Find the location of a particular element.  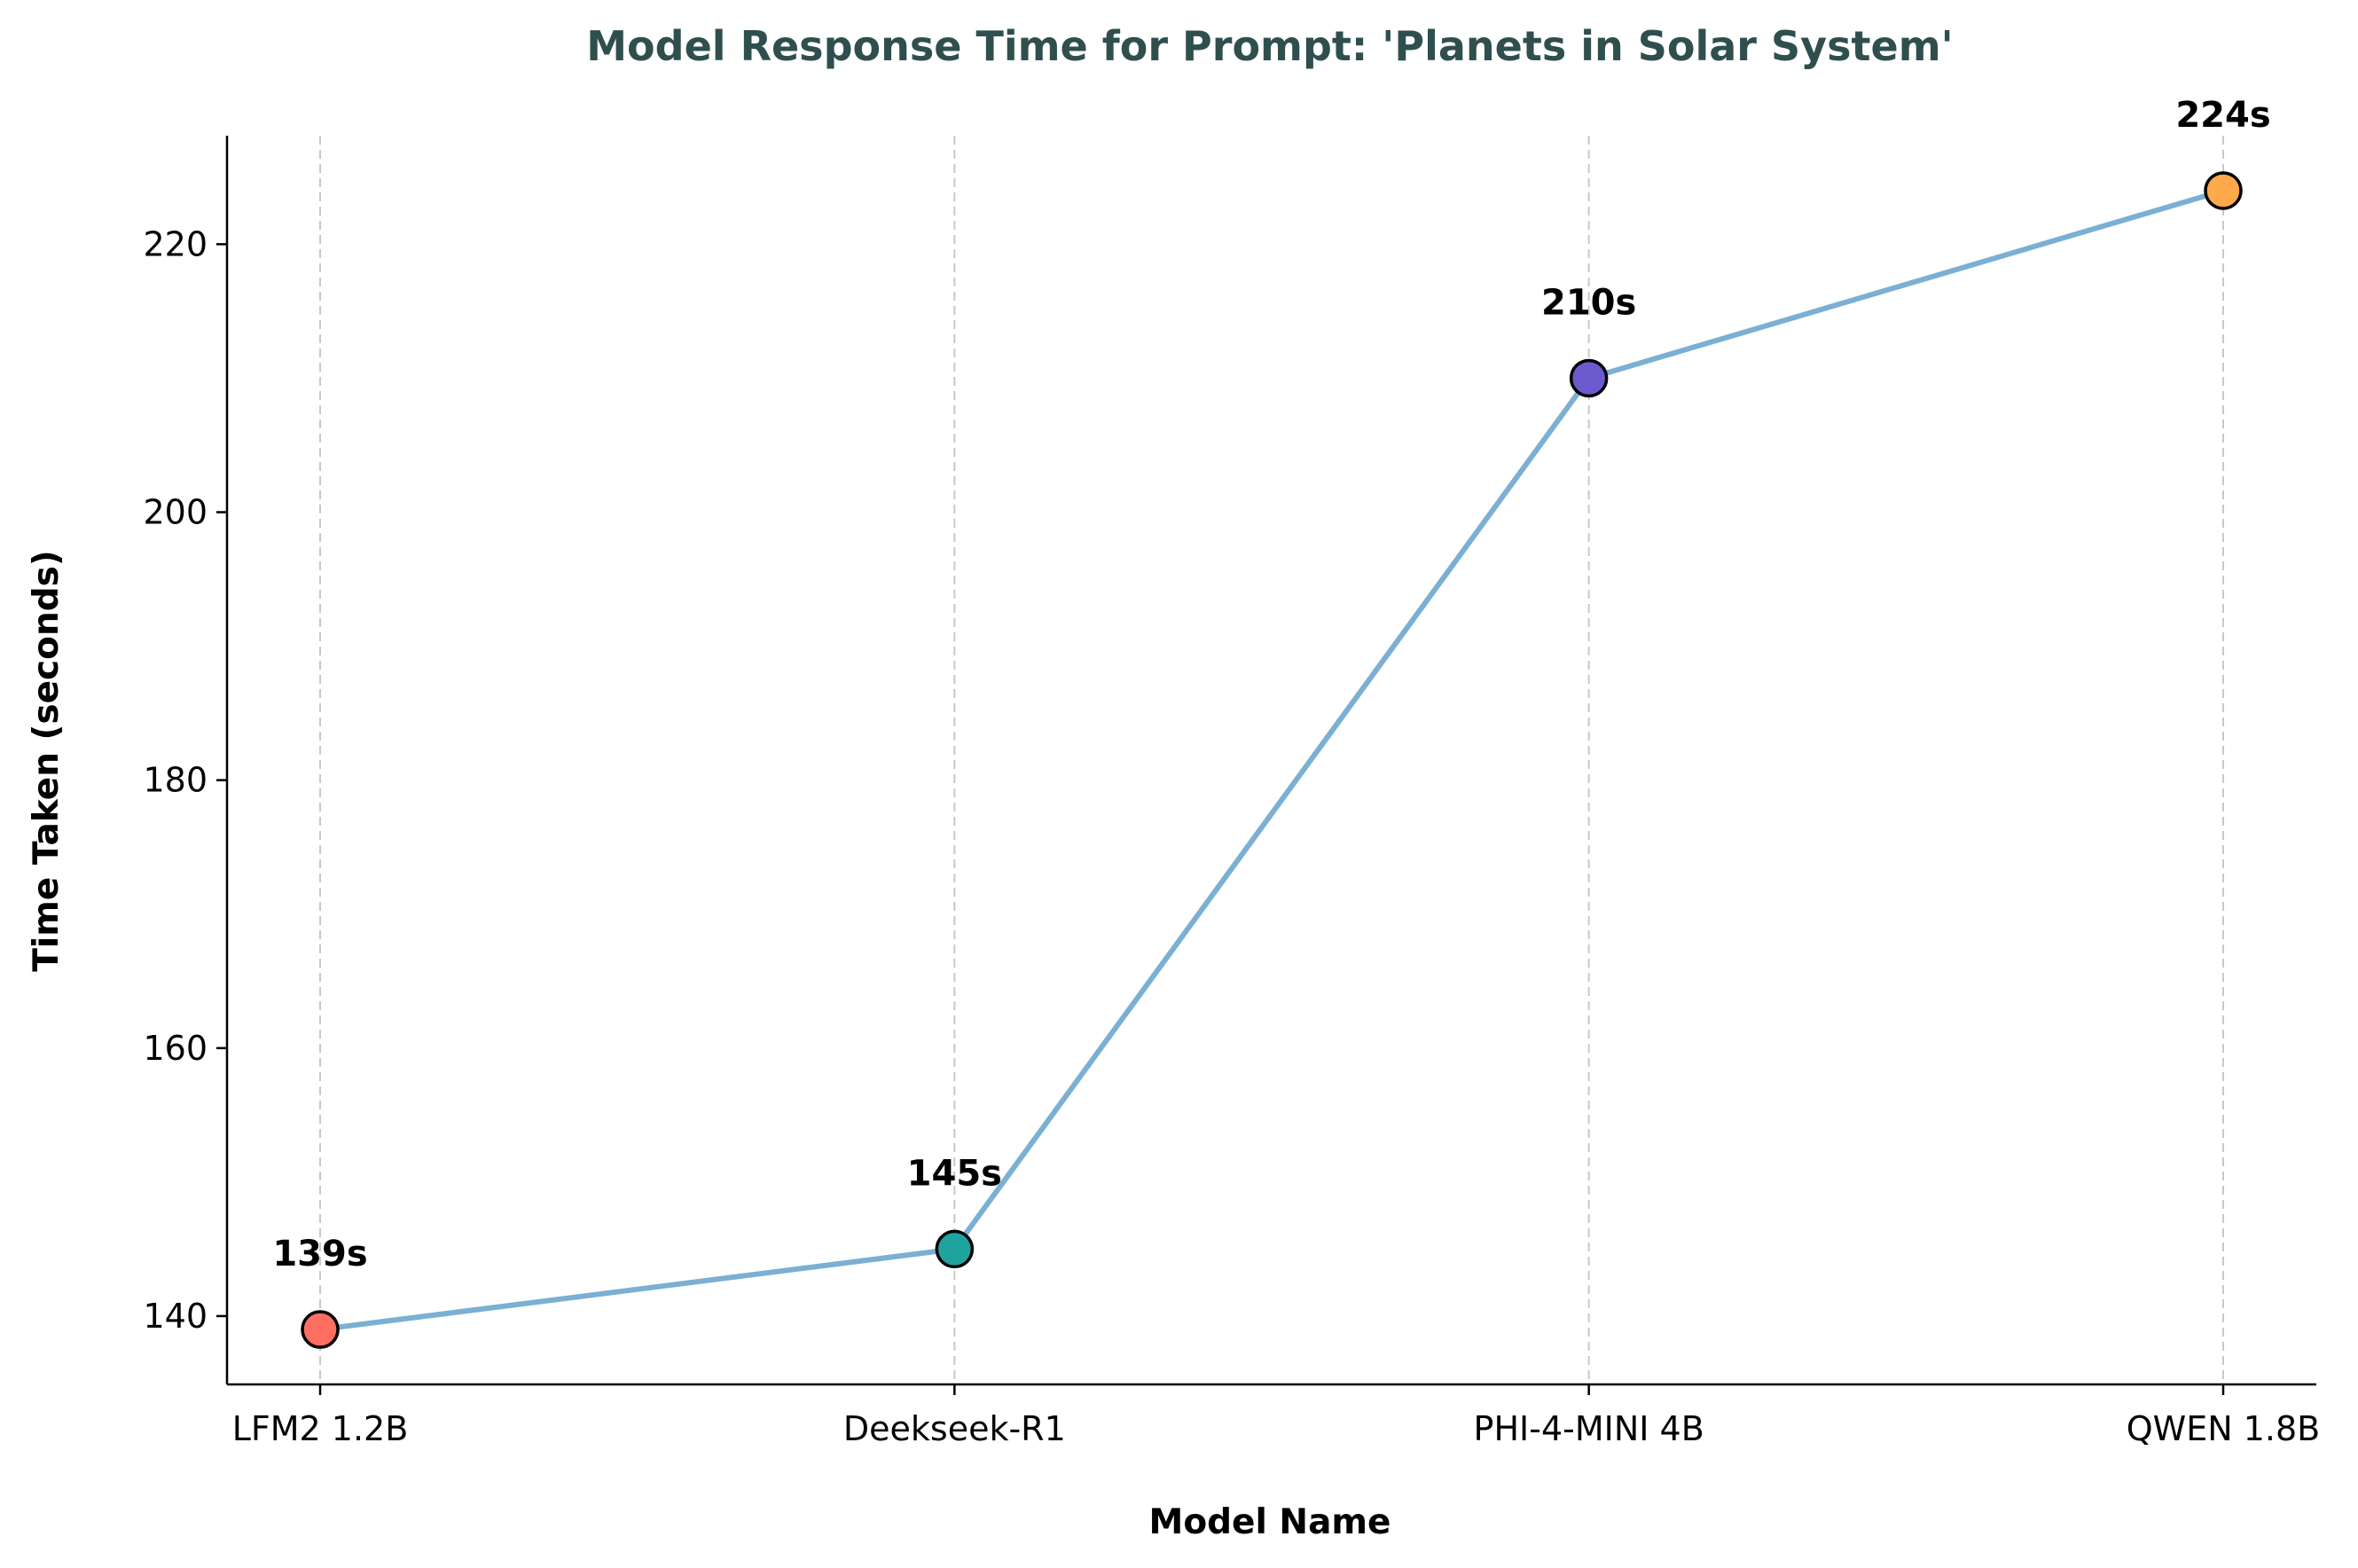

data-label: 224s is located at coordinates (2223, 115).